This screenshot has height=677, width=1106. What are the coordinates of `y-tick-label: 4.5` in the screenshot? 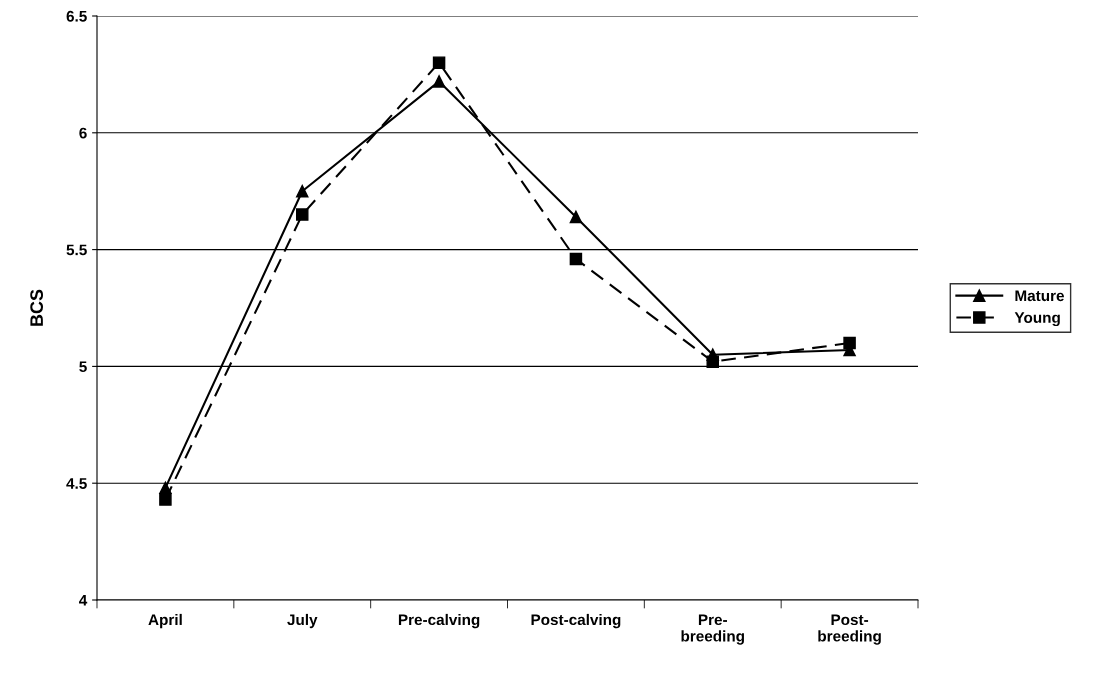 It's located at (76, 483).